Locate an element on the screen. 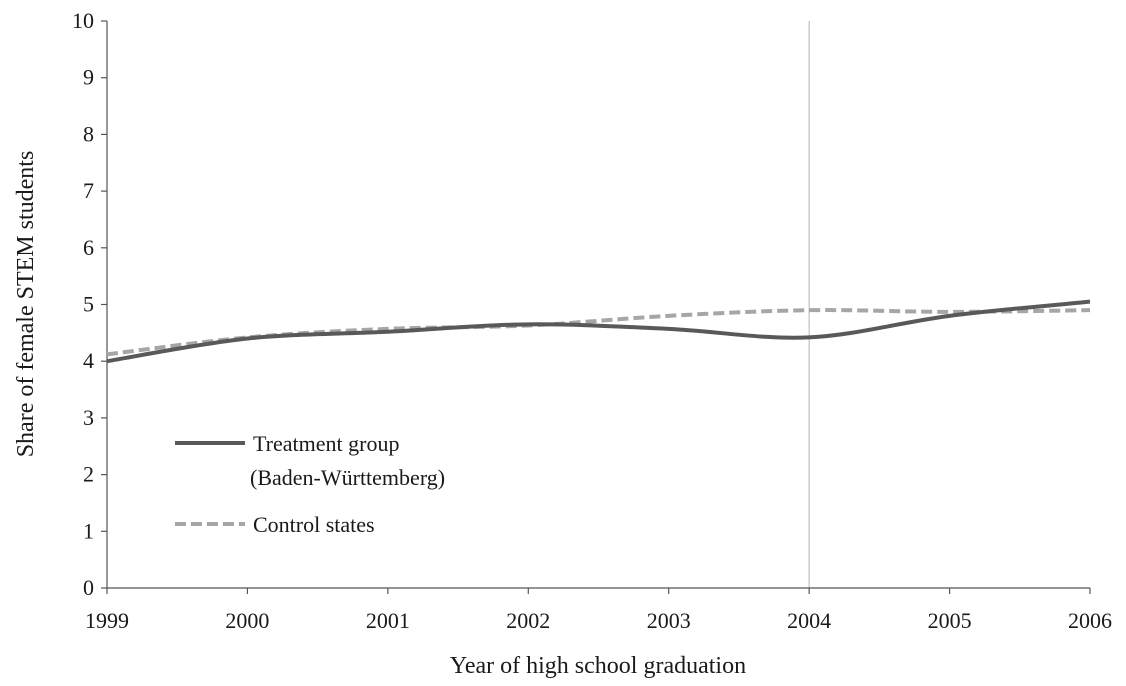 This screenshot has width=1126, height=686. legend-label-treatment-line2: (Baden-Württemberg) is located at coordinates (347, 477).